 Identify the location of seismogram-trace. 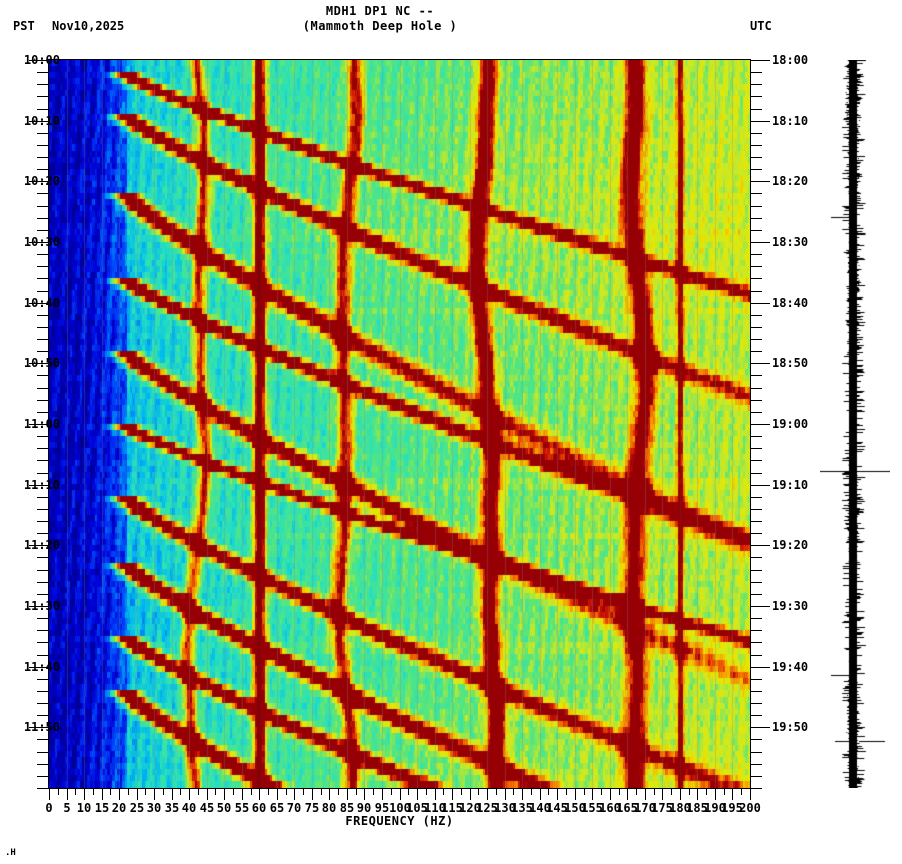
(855, 424).